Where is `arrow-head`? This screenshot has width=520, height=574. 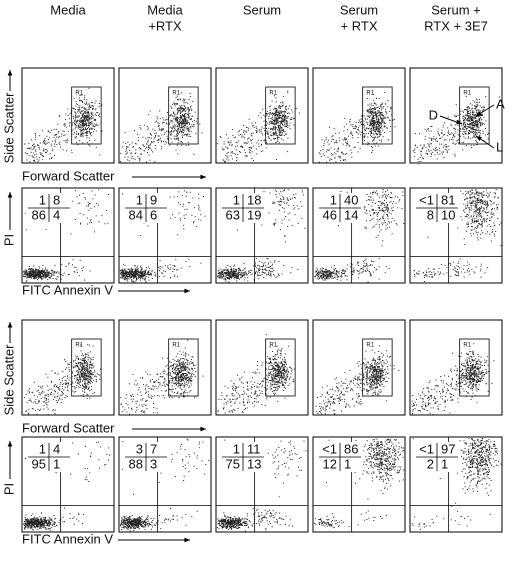 arrow-head is located at coordinates (10, 195).